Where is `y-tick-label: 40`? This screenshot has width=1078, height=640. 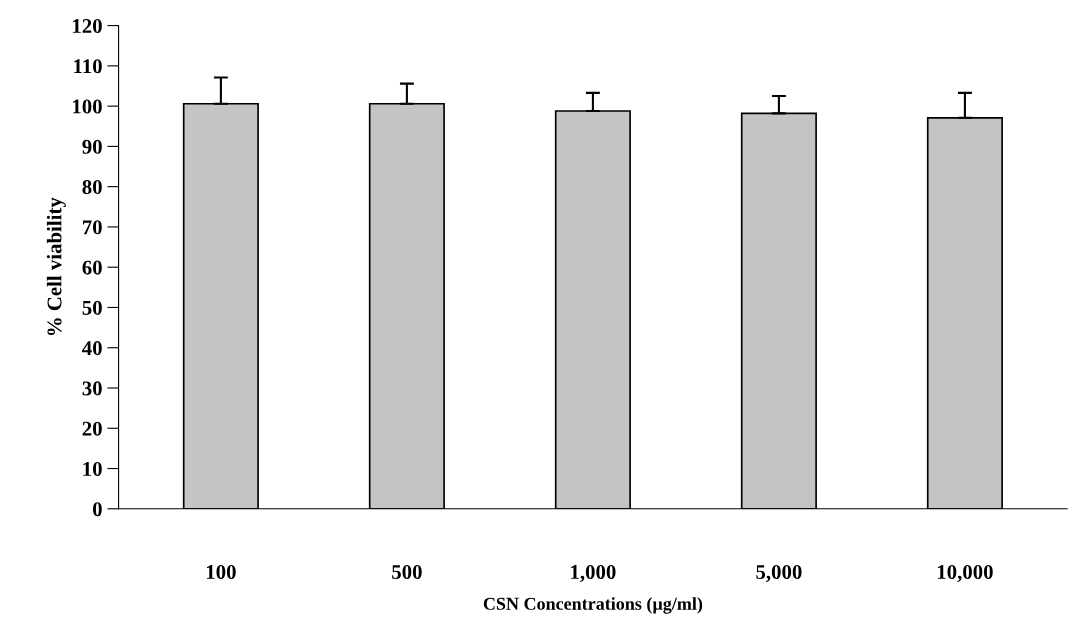 y-tick-label: 40 is located at coordinates (92, 348).